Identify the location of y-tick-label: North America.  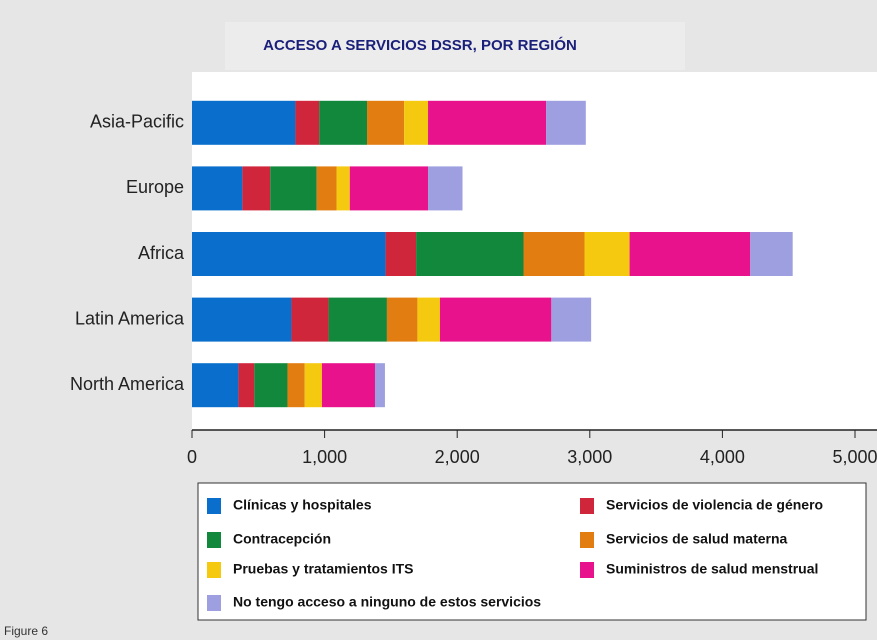
(127, 384).